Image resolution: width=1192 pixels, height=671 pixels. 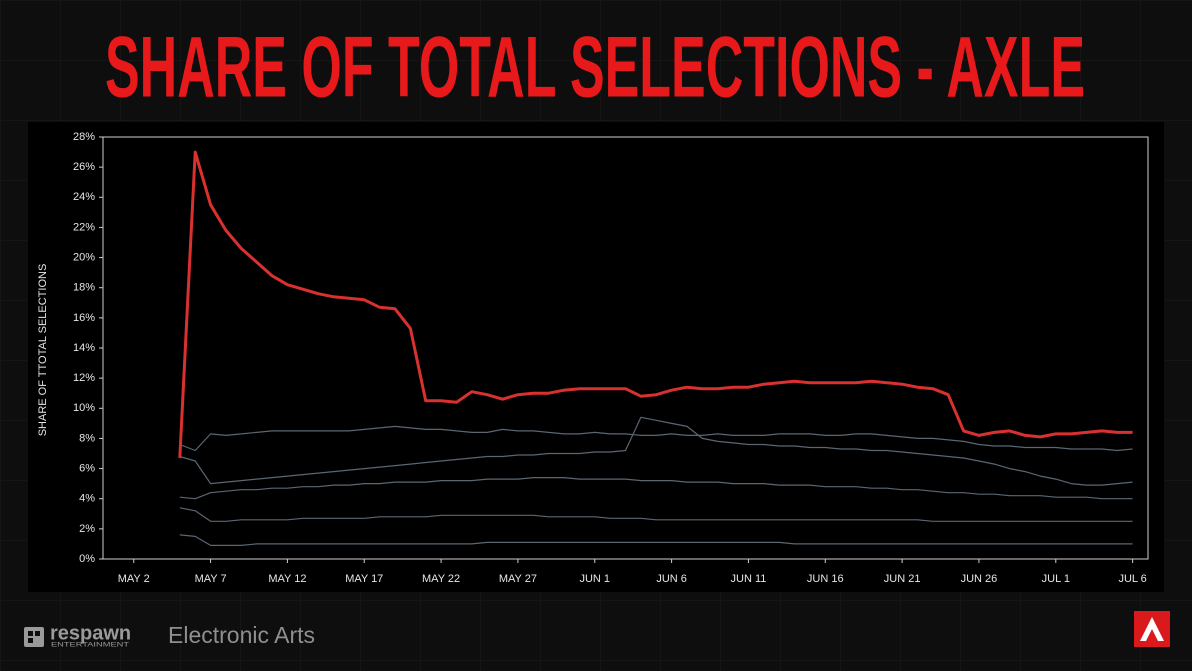 What do you see at coordinates (1056, 579) in the screenshot?
I see `x-tick-label: JUL 1` at bounding box center [1056, 579].